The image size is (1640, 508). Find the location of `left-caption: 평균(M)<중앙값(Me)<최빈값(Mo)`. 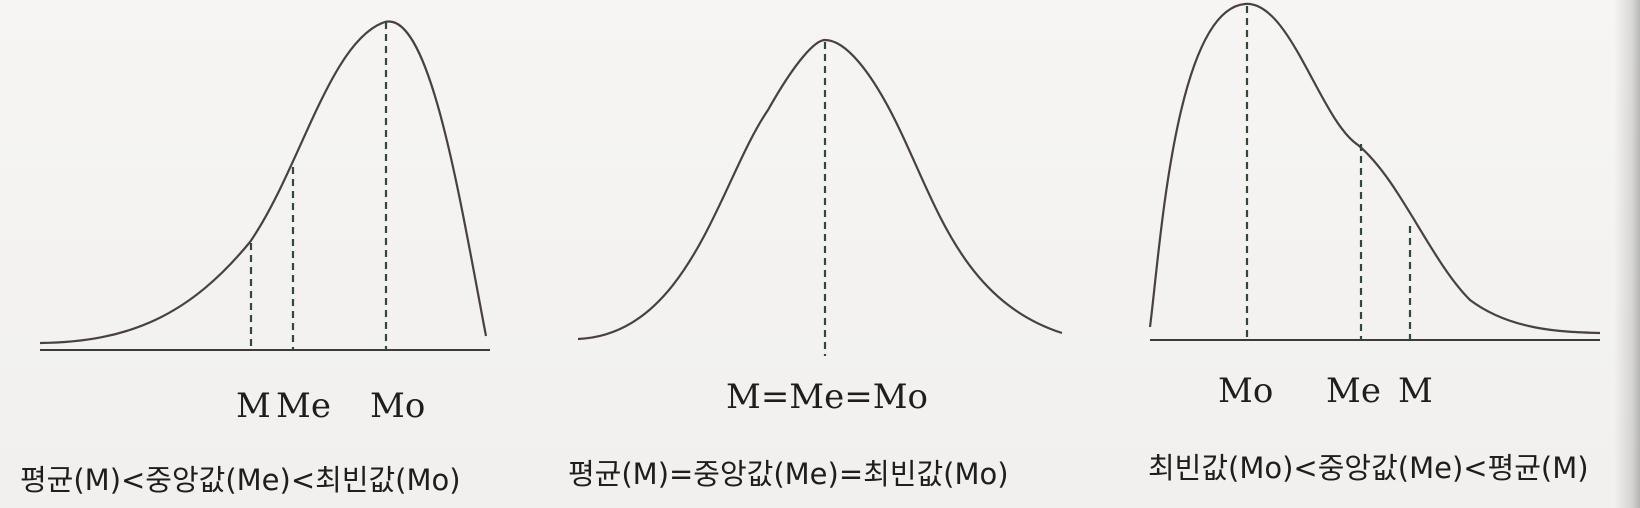

left-caption: 평균(M)<중앙값(Me)<최빈값(Mo) is located at coordinates (240, 480).